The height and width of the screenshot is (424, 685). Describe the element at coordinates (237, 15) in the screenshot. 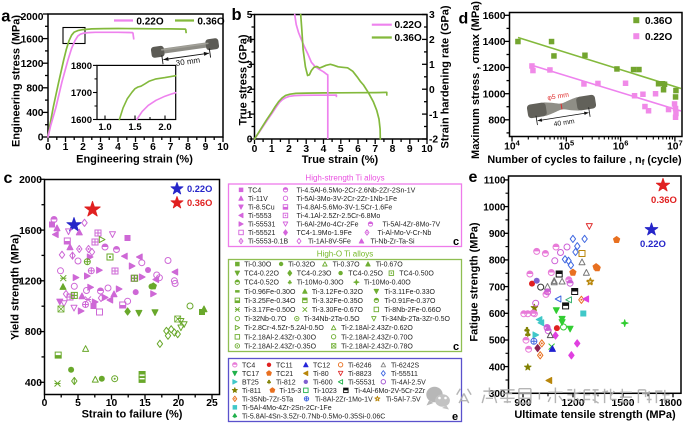

I see `svg-text: b` at that location.